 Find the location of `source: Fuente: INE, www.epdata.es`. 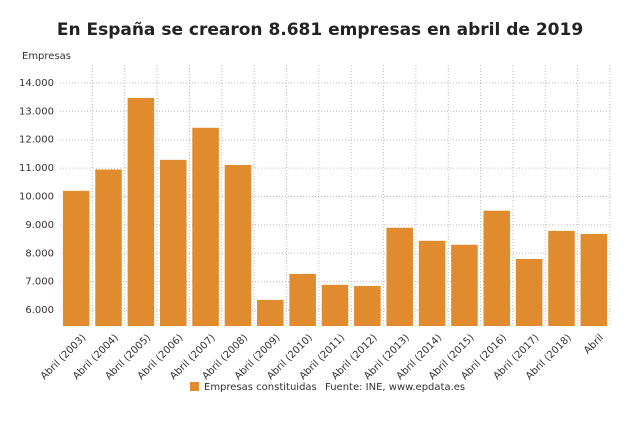

source: Fuente: INE, www.epdata.es is located at coordinates (395, 387).